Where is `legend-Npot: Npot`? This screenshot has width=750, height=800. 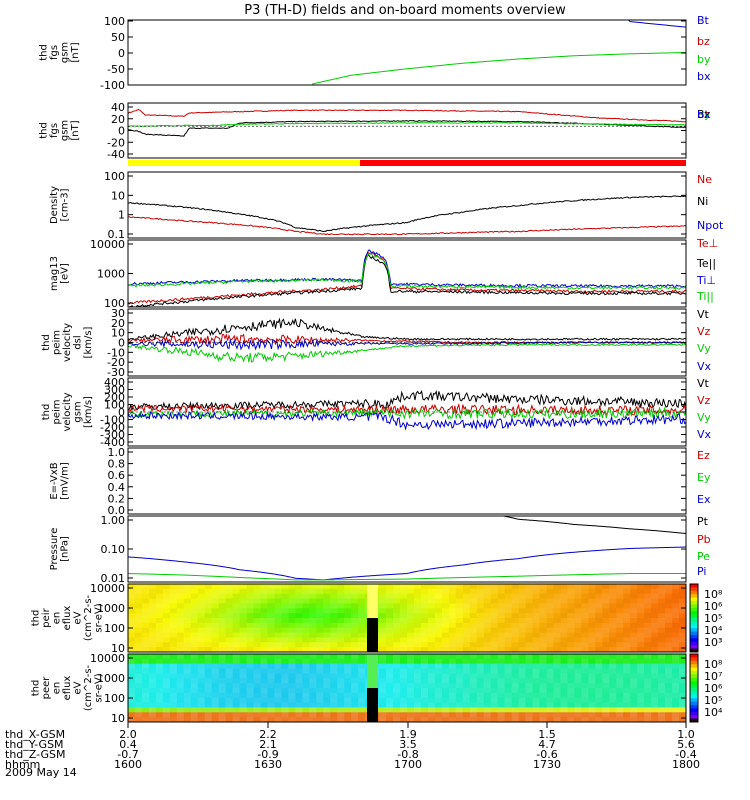 legend-Npot: Npot is located at coordinates (710, 225).